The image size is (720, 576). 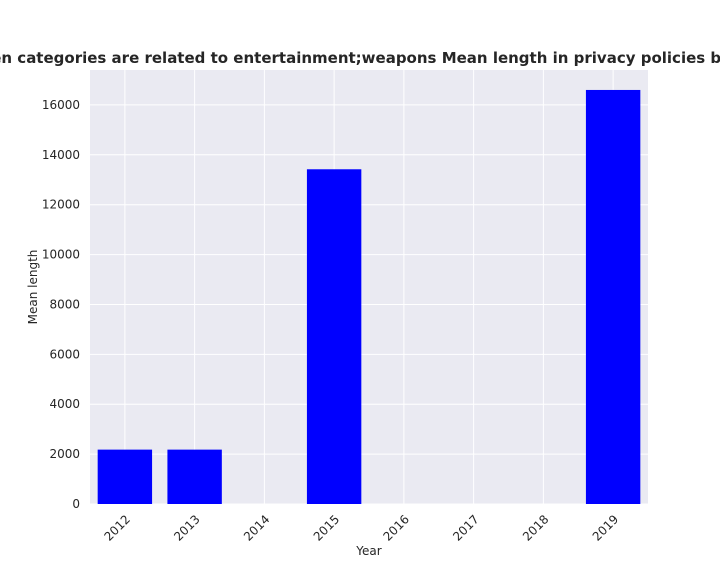 What do you see at coordinates (125, 477) in the screenshot?
I see `bar-2012` at bounding box center [125, 477].